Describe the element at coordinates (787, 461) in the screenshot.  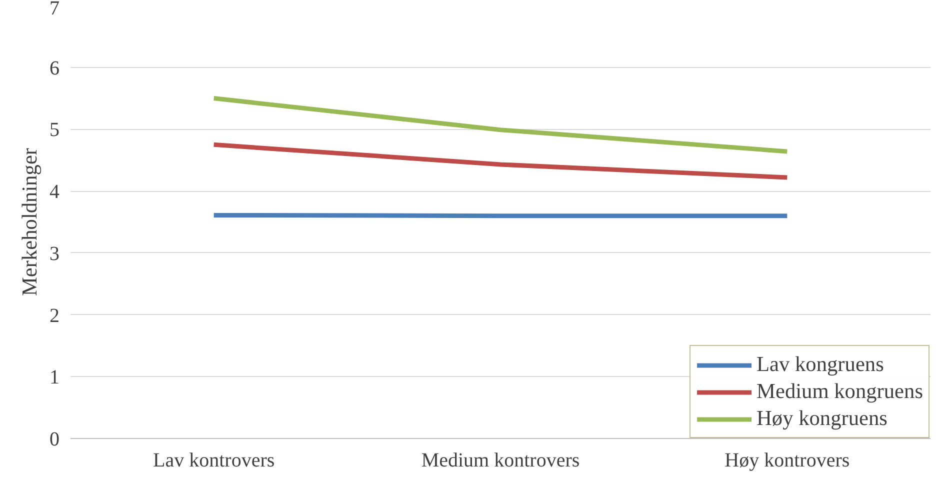
I see `x-tick-label: Høy kontrovers` at that location.